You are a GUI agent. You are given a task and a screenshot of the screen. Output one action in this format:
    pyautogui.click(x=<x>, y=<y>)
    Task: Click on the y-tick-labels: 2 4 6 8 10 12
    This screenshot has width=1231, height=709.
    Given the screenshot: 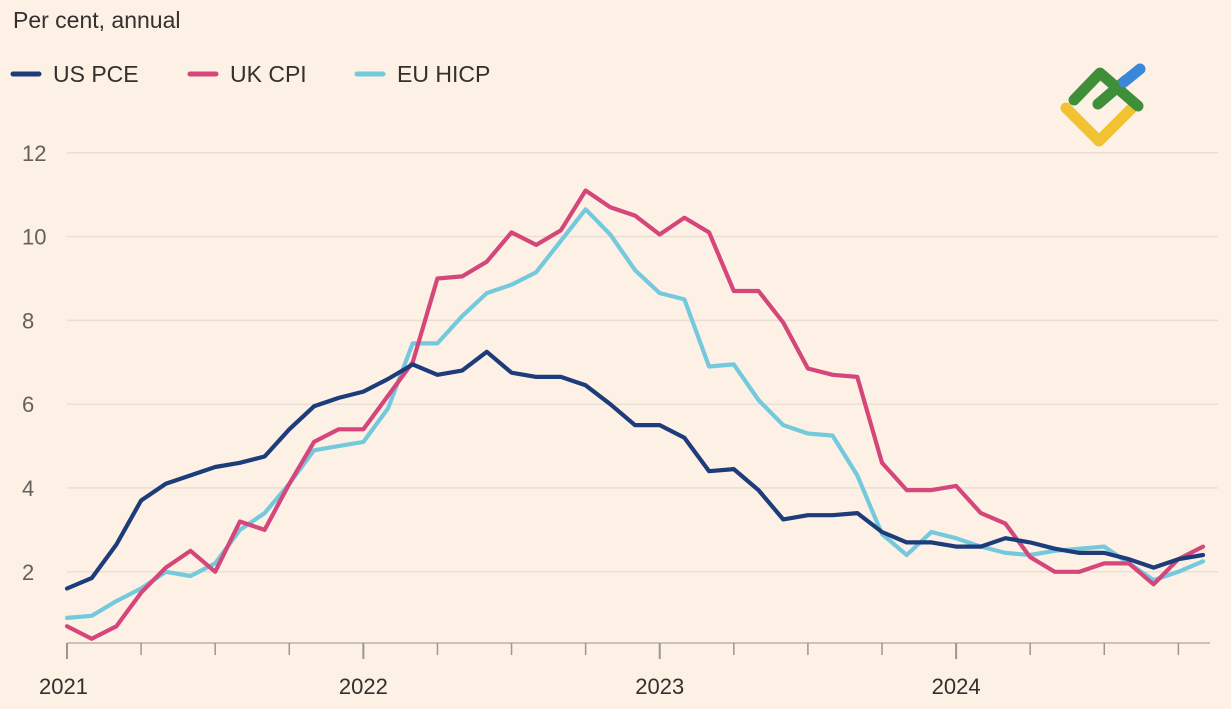 What is the action you would take?
    pyautogui.click(x=34, y=363)
    